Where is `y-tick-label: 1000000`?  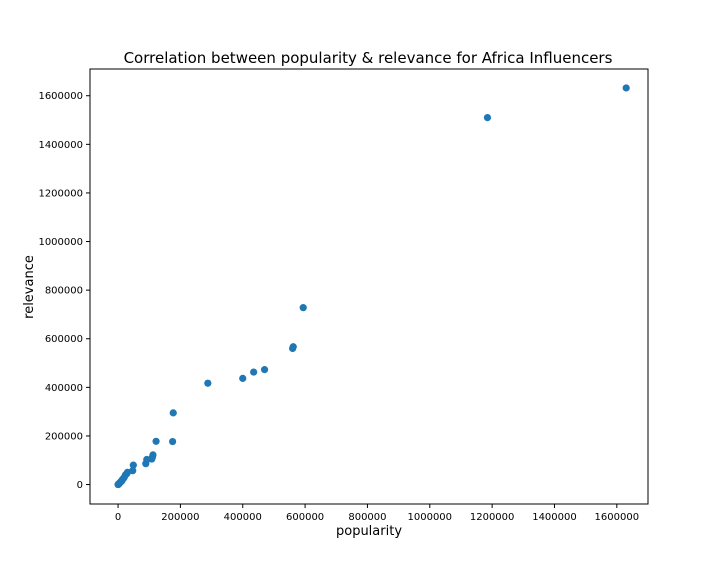
y-tick-label: 1000000 is located at coordinates (60, 242).